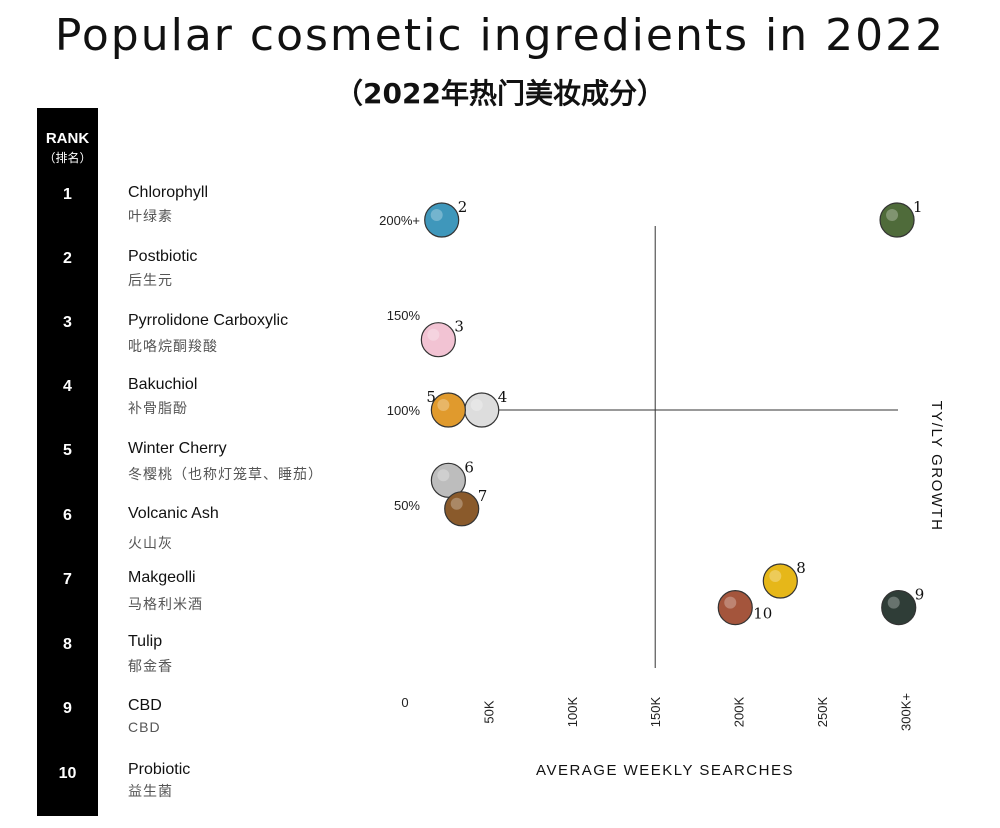 This screenshot has height=828, width=1000. What do you see at coordinates (162, 577) in the screenshot?
I see `ingredient-name: Makgeolli` at bounding box center [162, 577].